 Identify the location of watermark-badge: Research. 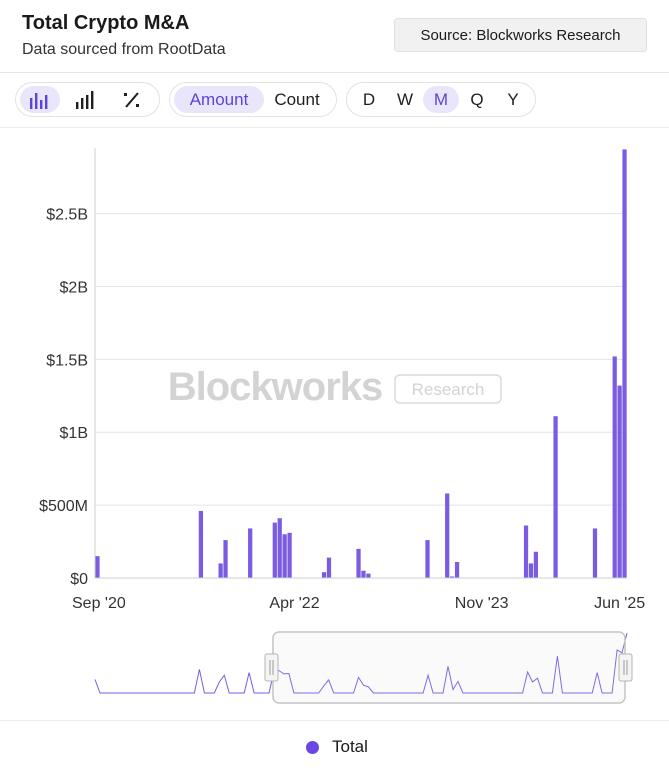
(448, 389).